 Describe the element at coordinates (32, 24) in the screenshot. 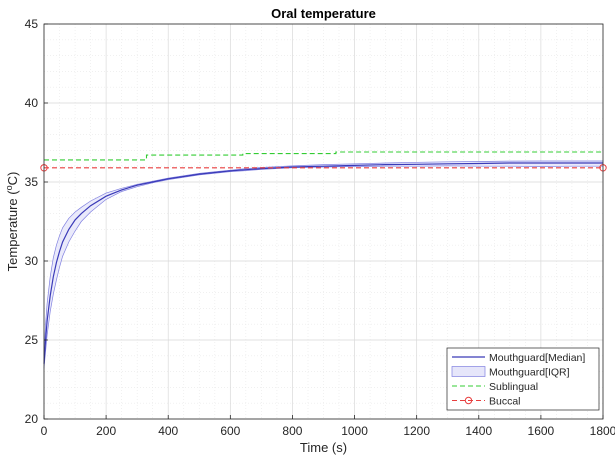

I see `y-tick-label: 45` at that location.